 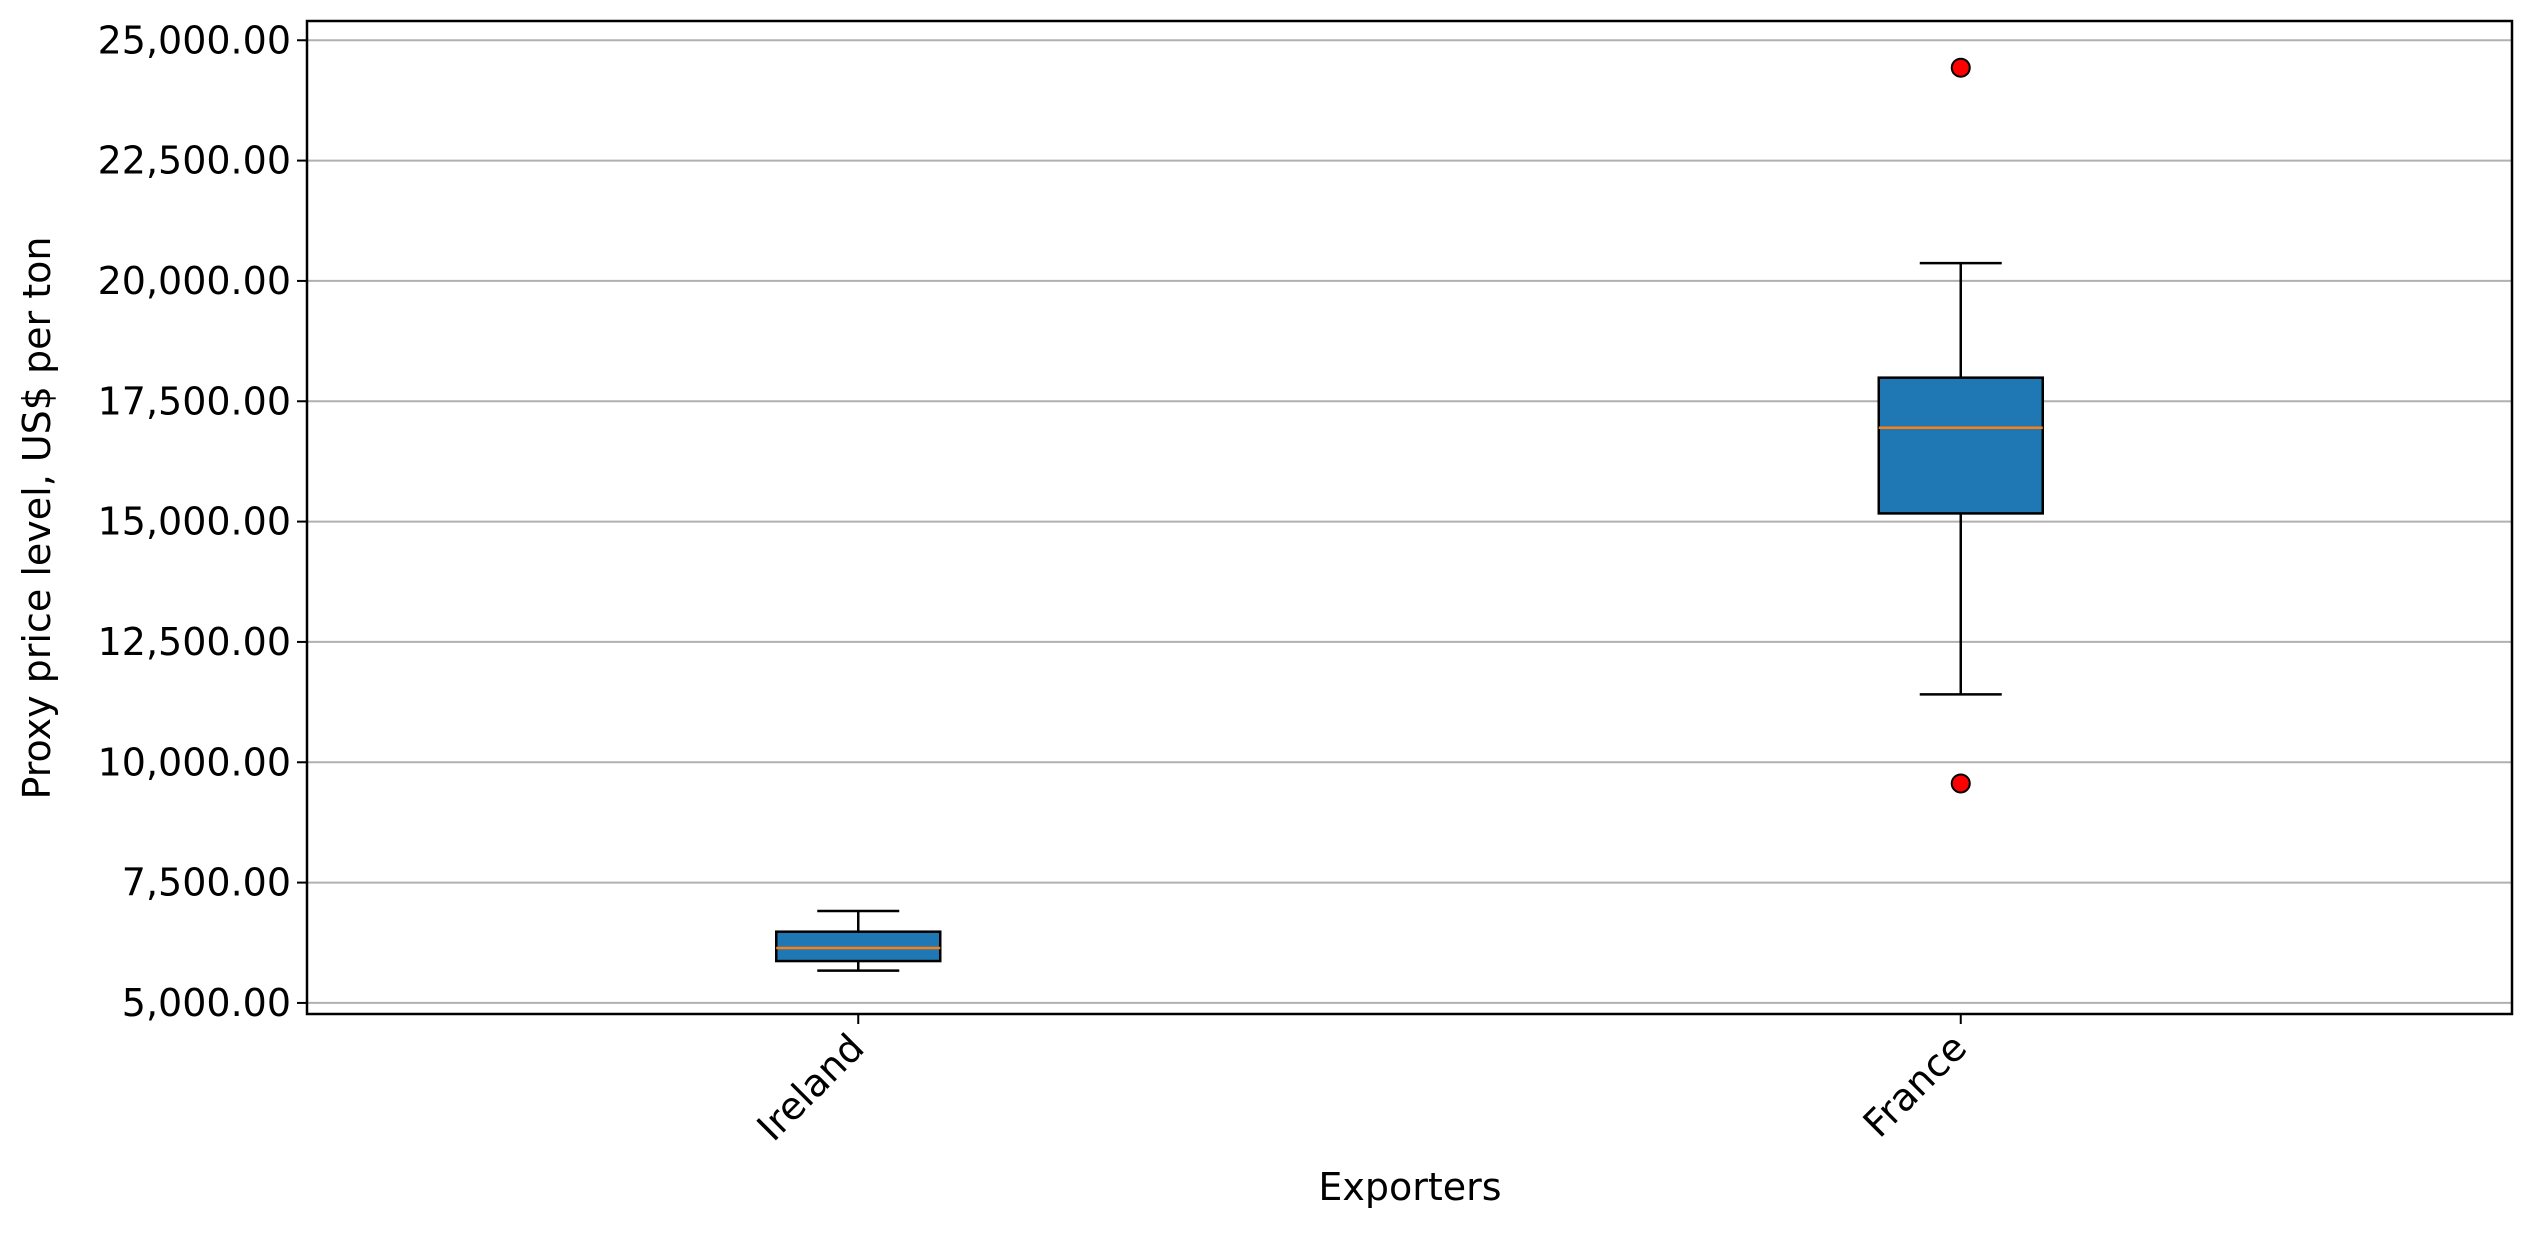 What do you see at coordinates (194, 161) in the screenshot?
I see `y-tick-label: 22,500.00` at bounding box center [194, 161].